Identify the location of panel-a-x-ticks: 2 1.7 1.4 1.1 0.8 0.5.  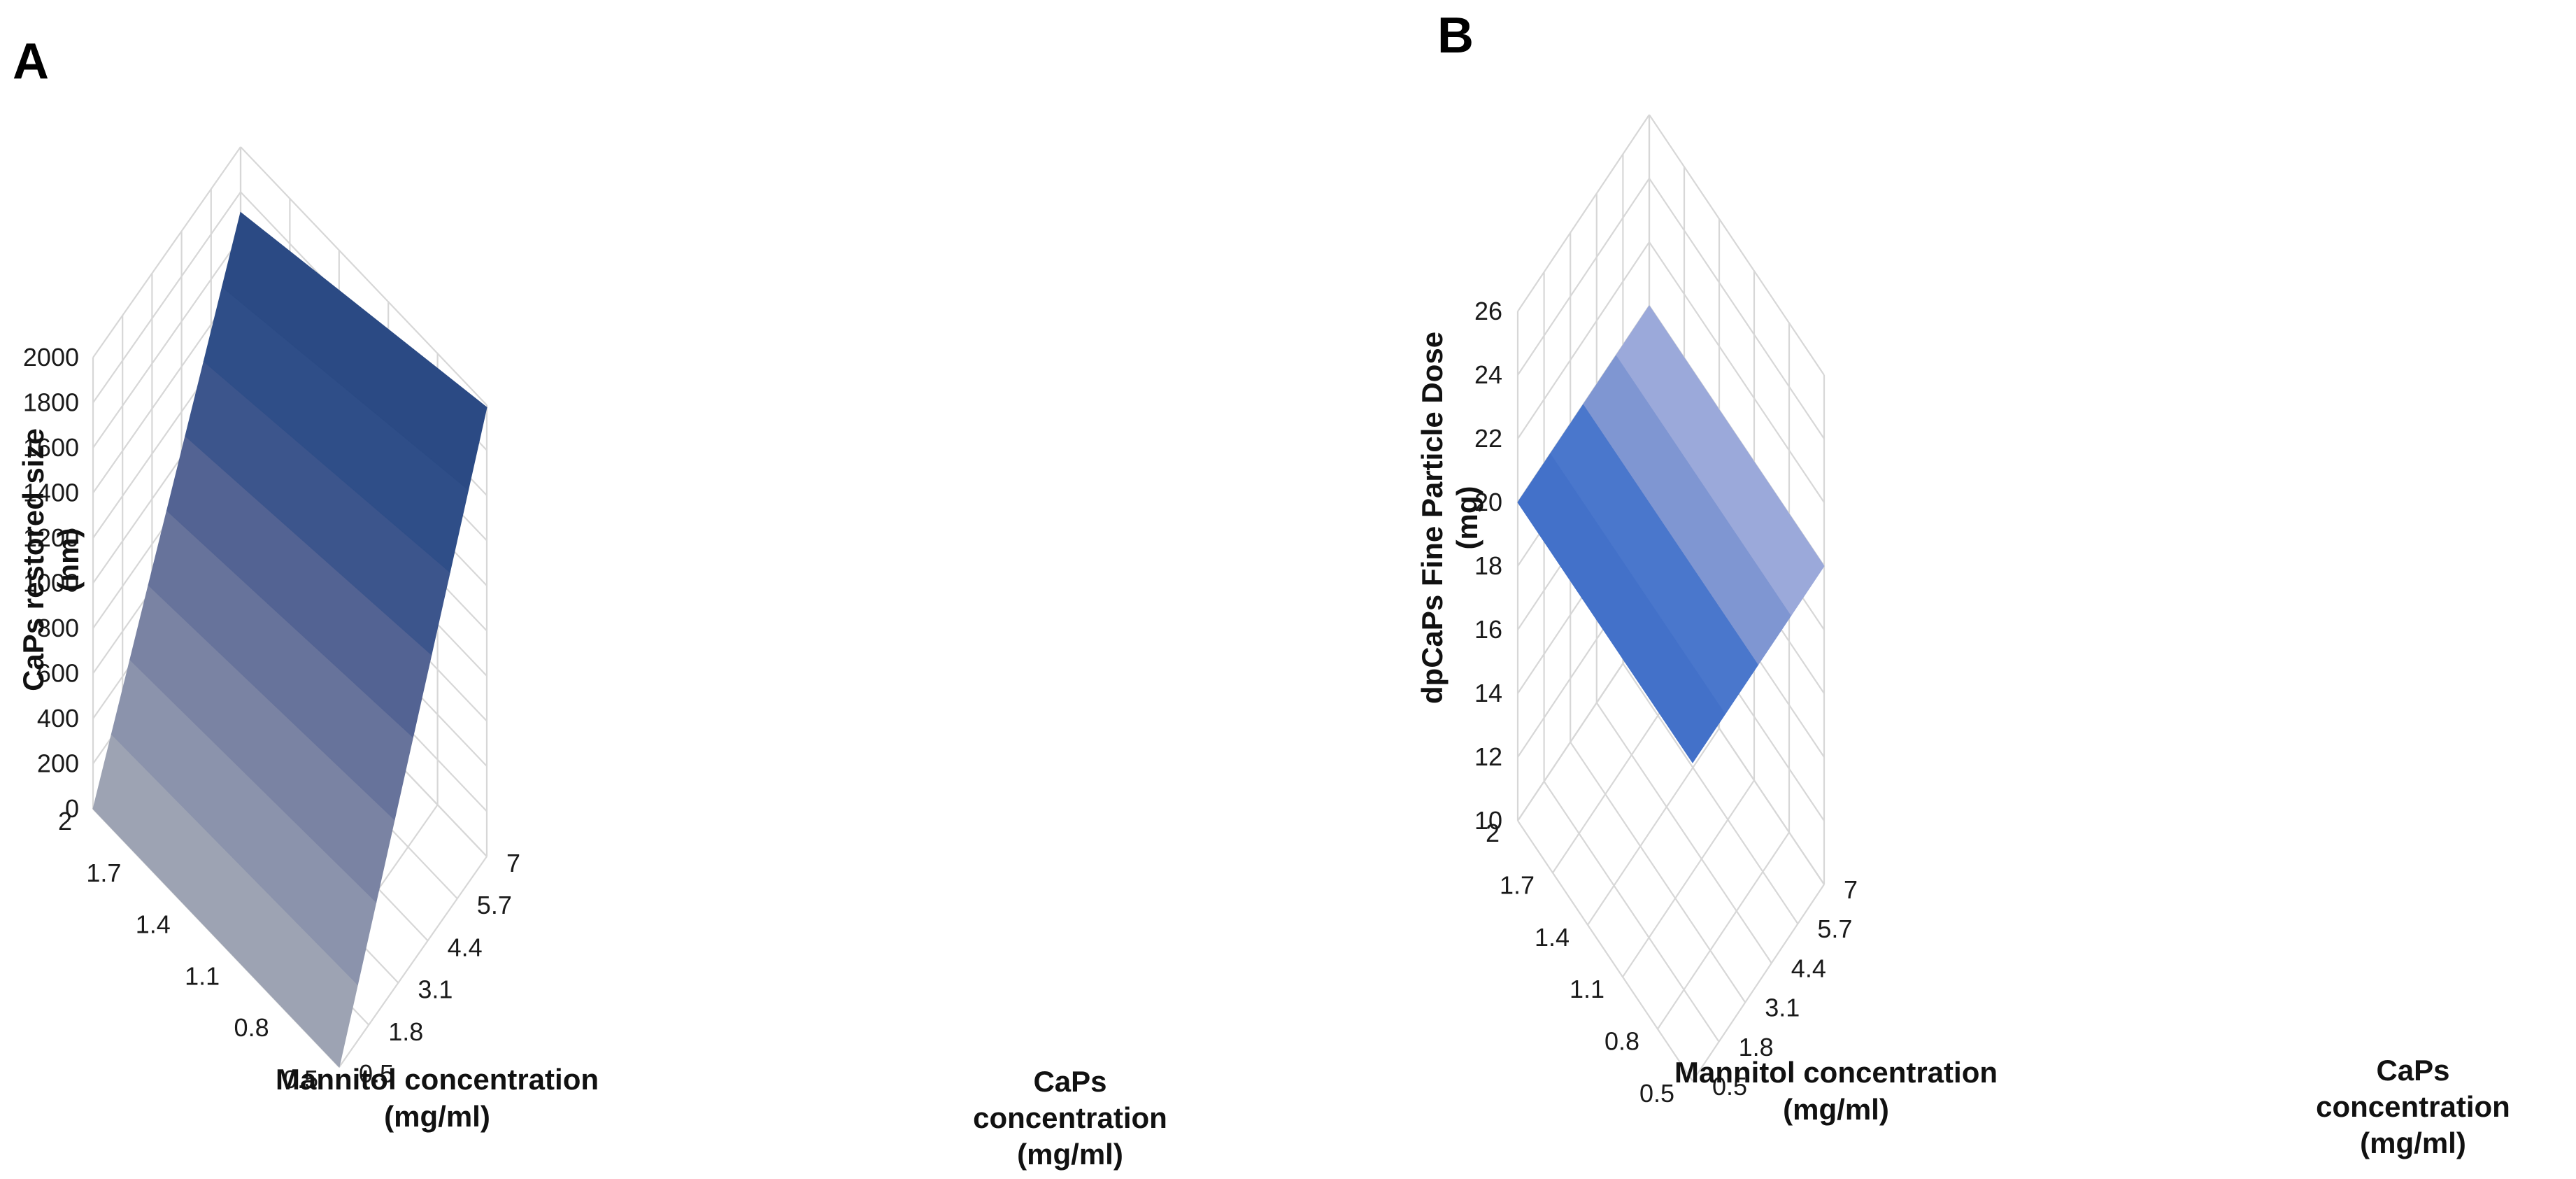
(188, 950).